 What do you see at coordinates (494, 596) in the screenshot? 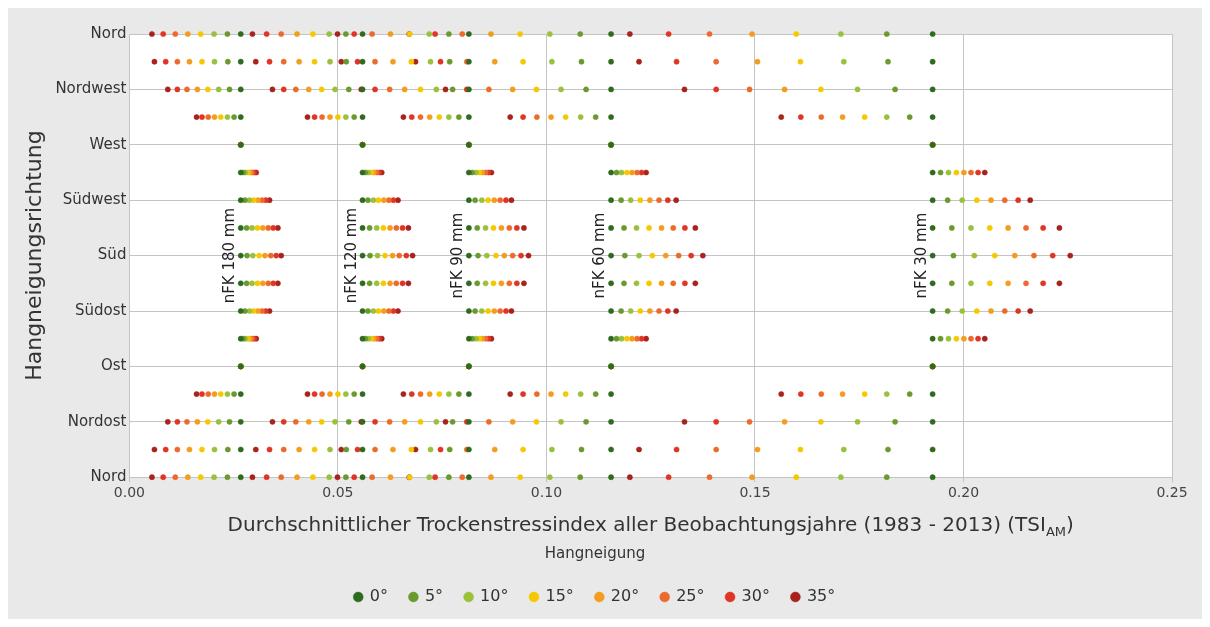
I see `legend-label: 10°` at bounding box center [494, 596].